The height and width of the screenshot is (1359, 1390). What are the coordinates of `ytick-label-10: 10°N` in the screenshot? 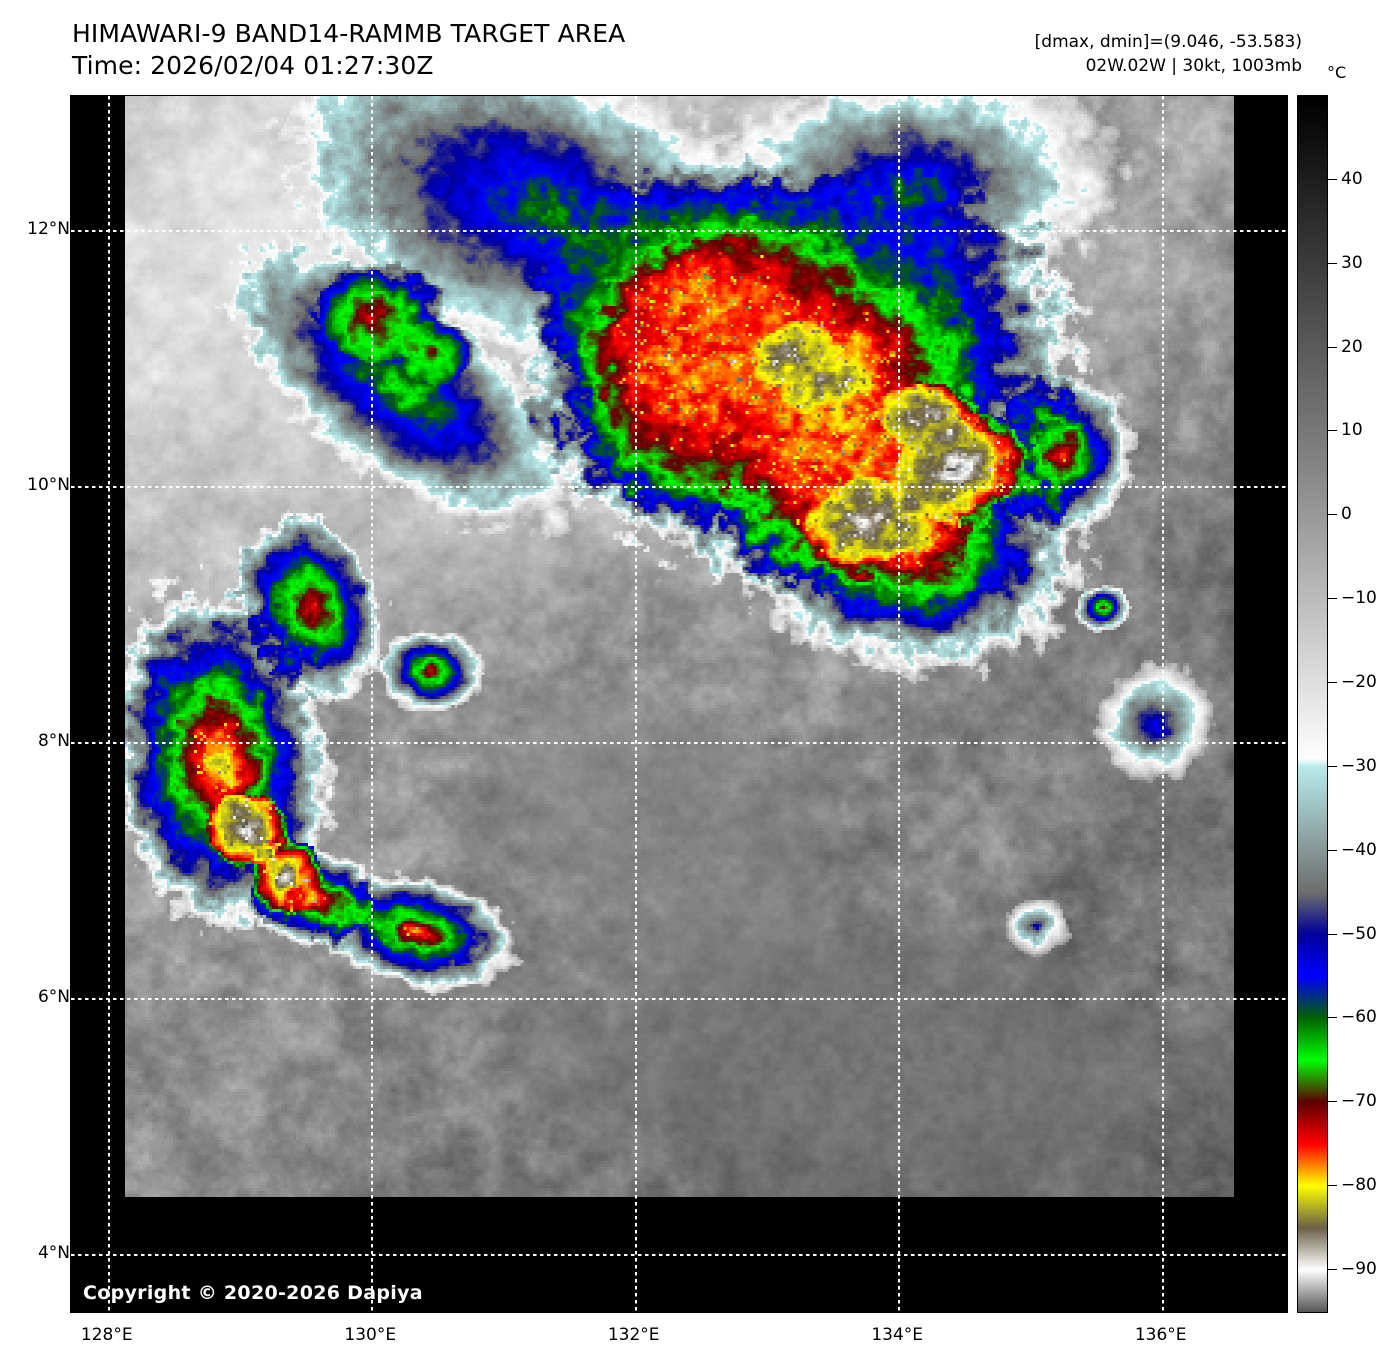 It's located at (48, 485).